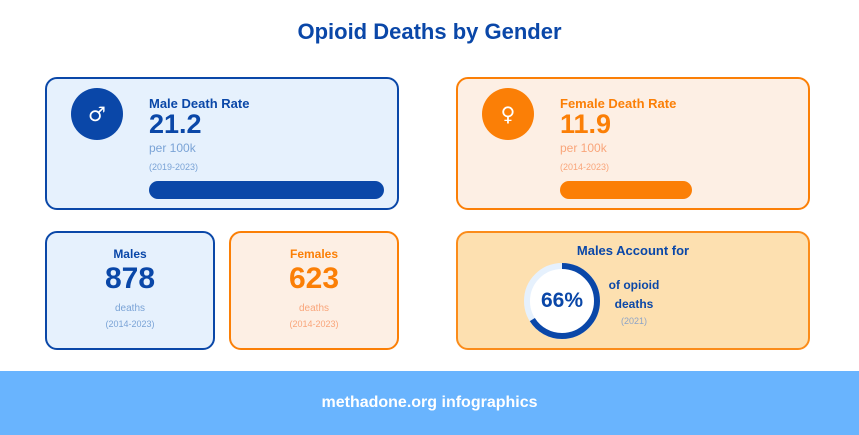 The width and height of the screenshot is (859, 435). What do you see at coordinates (429, 31) in the screenshot?
I see `page-title: Opioid Deaths by Gender` at bounding box center [429, 31].